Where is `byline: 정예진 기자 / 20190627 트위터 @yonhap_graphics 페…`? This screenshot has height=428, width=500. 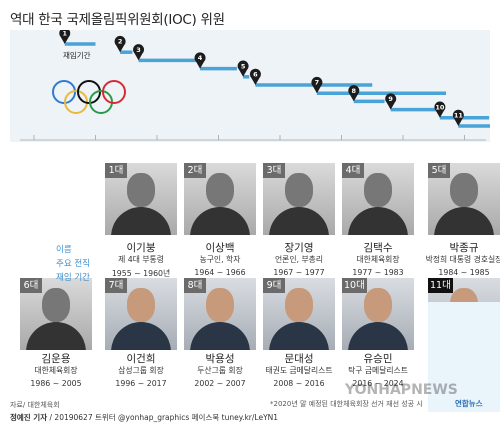 byline: 정예진 기자 / 20190627 트위터 @yonhap_graphics 페… is located at coordinates (144, 417).